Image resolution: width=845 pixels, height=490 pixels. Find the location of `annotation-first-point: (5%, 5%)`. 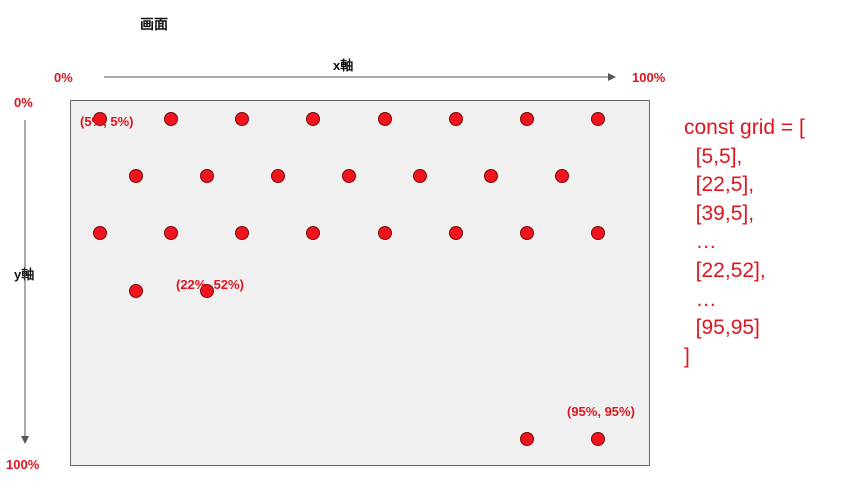

annotation-first-point: (5%, 5%) is located at coordinates (107, 121).